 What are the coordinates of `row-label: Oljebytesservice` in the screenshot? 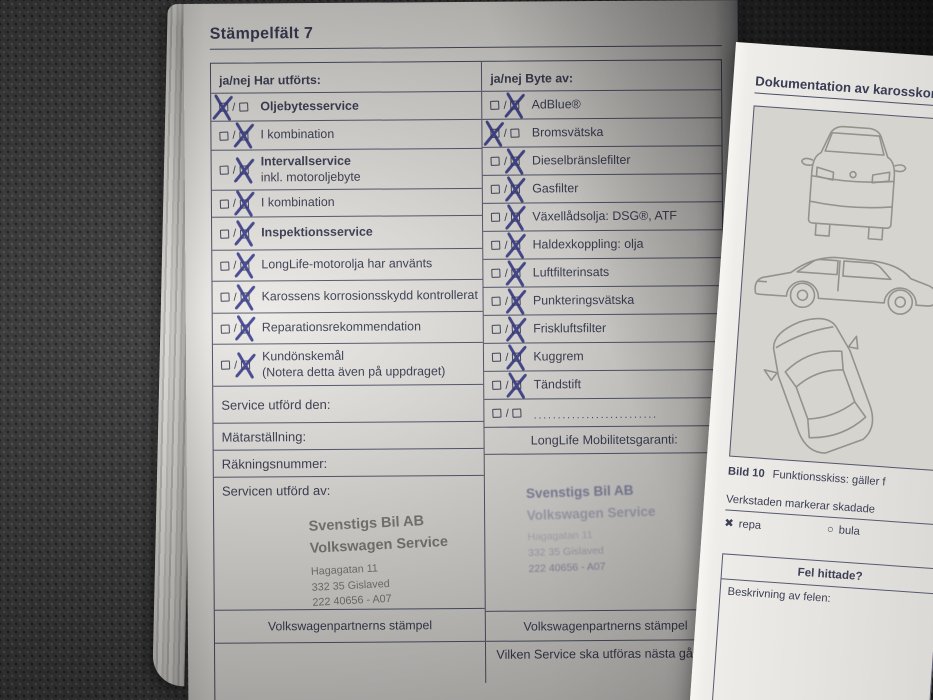 It's located at (309, 106).